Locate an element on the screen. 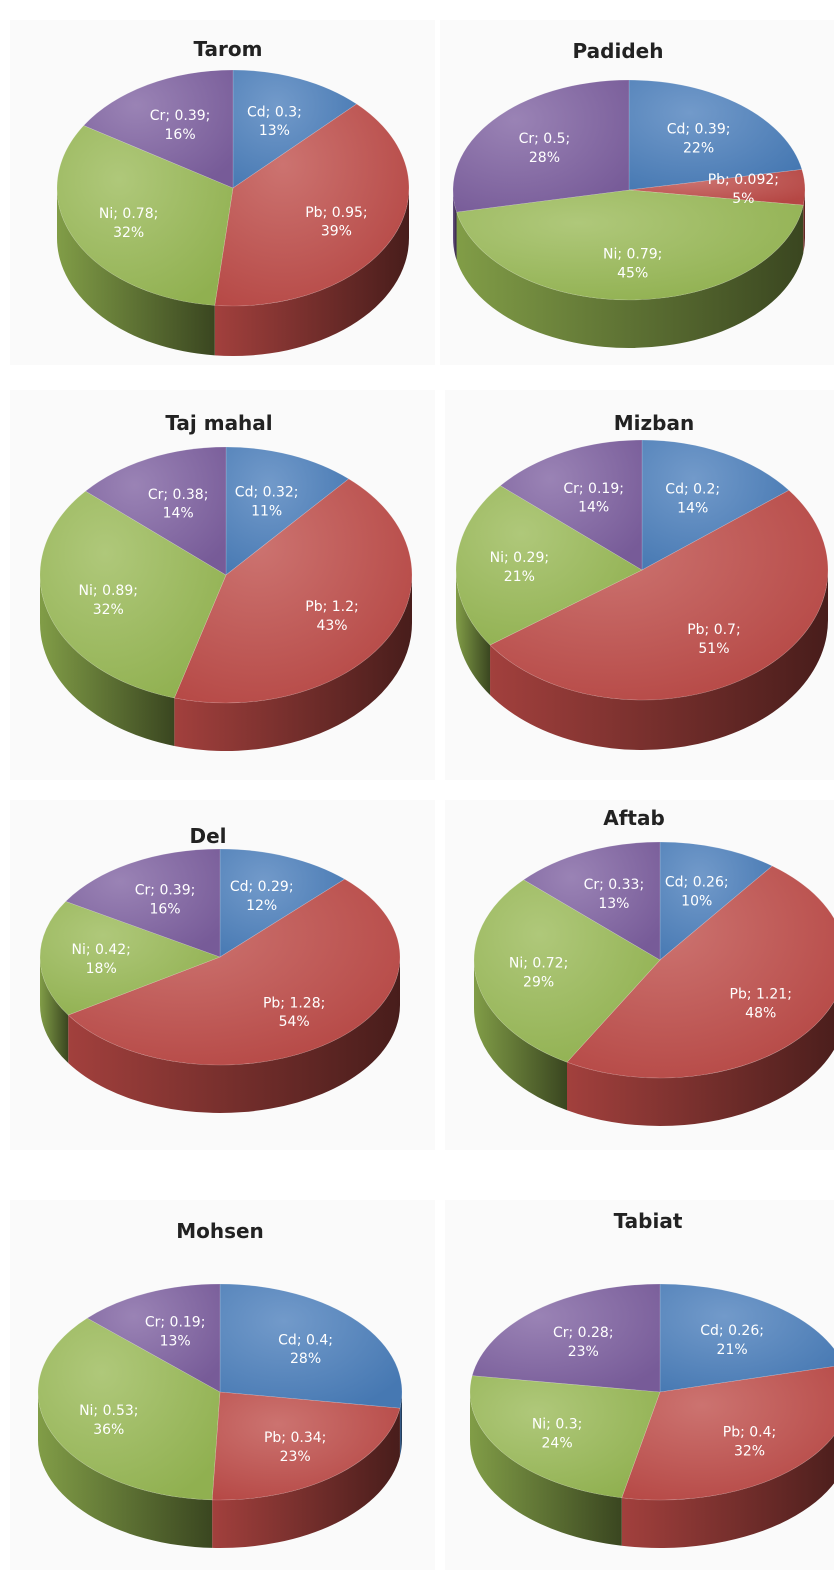 The width and height of the screenshot is (834, 1570). pie-slice-side-cd is located at coordinates (400, 1424).